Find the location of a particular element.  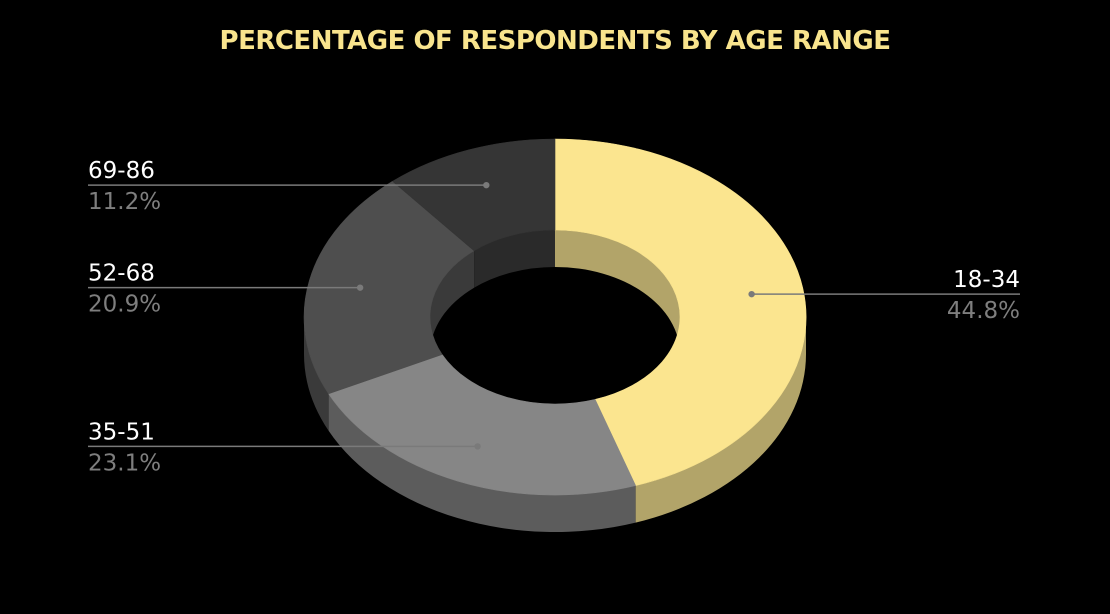

slice-label-value: 44.8% is located at coordinates (983, 311).